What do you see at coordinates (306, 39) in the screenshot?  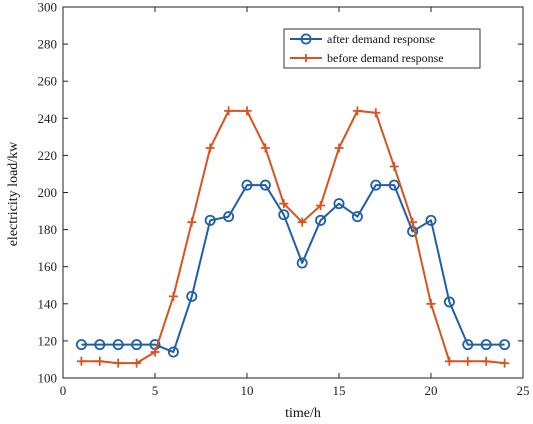 I see `legend-marker-circle` at bounding box center [306, 39].